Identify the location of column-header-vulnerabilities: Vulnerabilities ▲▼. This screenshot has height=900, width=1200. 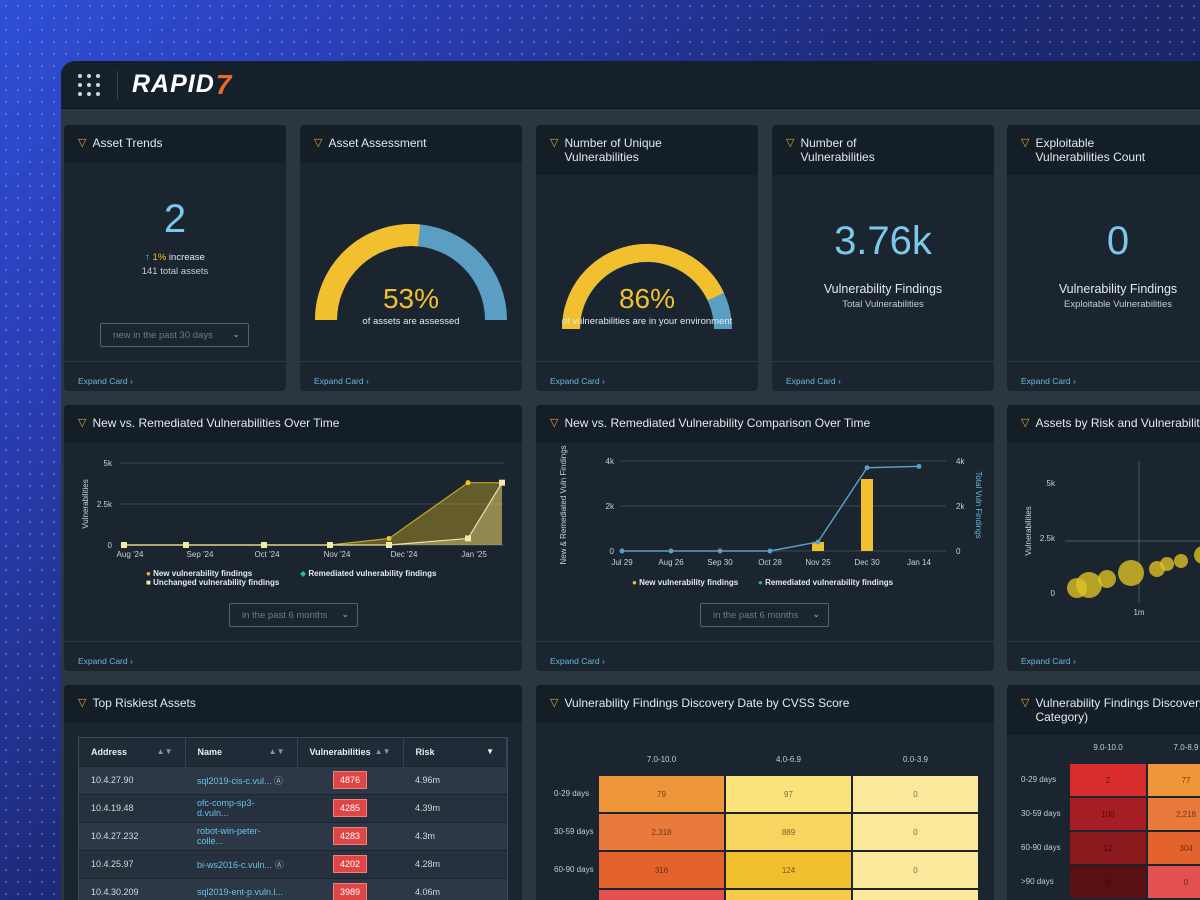
(350, 752).